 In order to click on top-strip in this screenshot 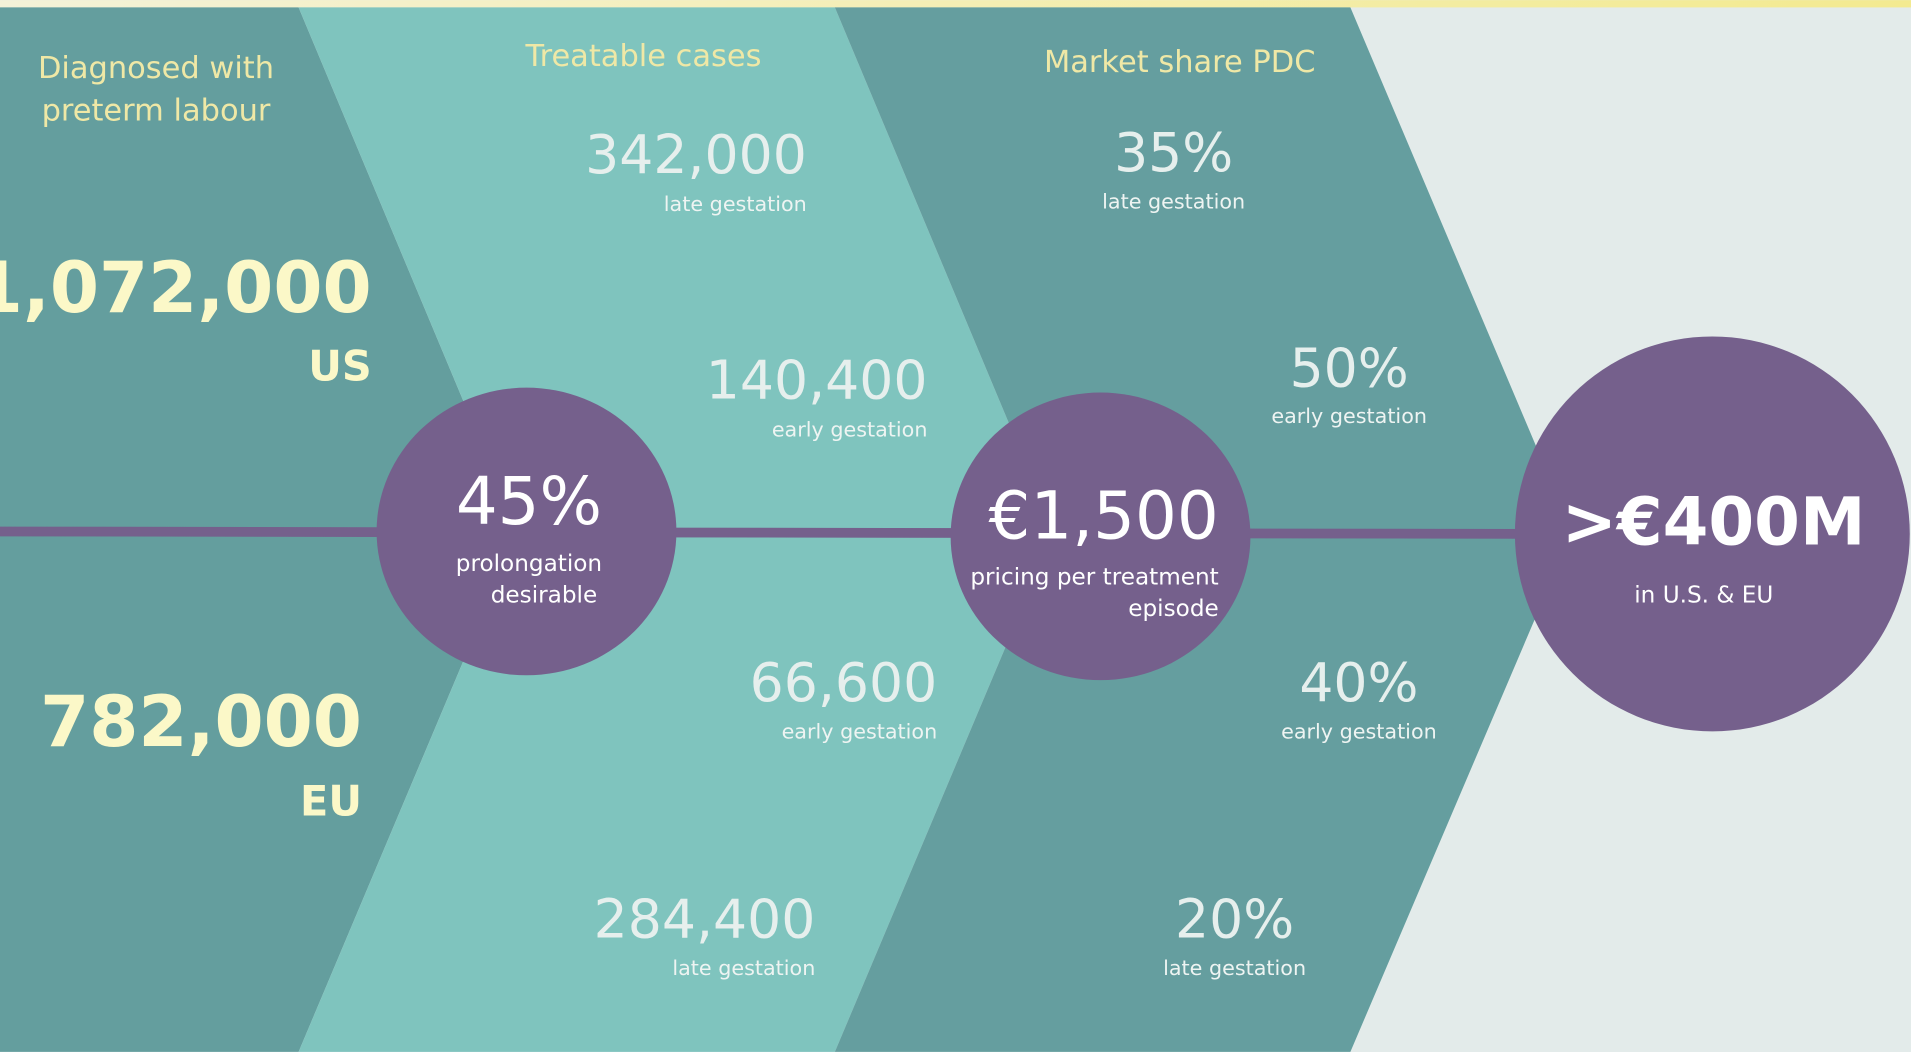, I will do `click(955, 4)`.